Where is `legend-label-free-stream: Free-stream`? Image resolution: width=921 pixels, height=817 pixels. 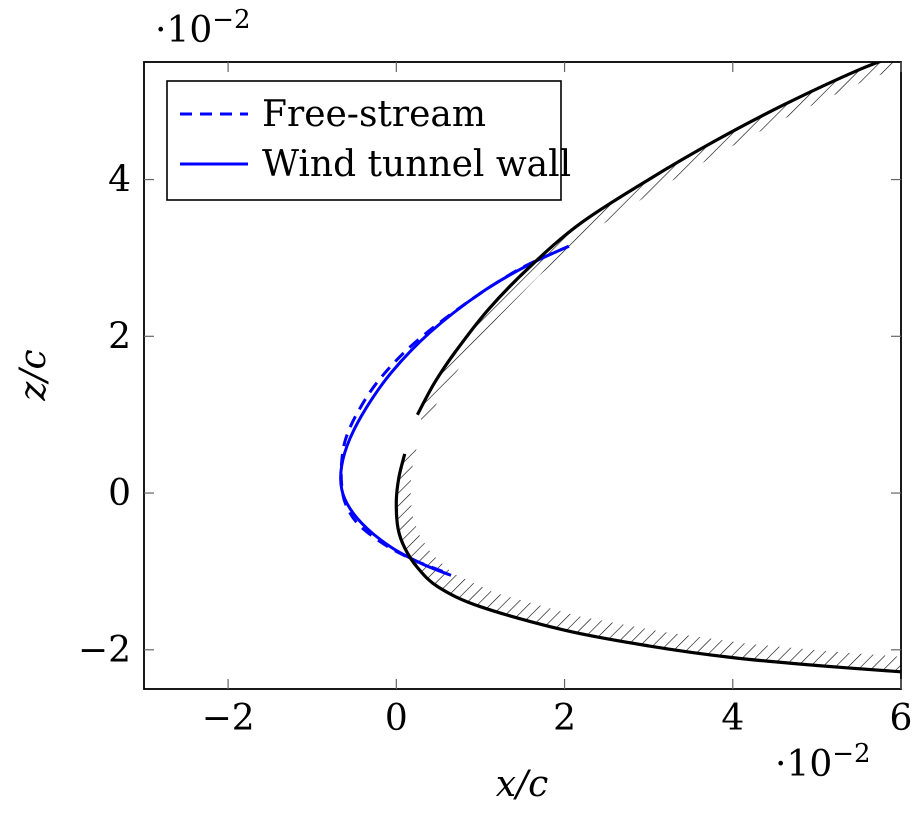
legend-label-free-stream: Free-stream is located at coordinates (374, 114).